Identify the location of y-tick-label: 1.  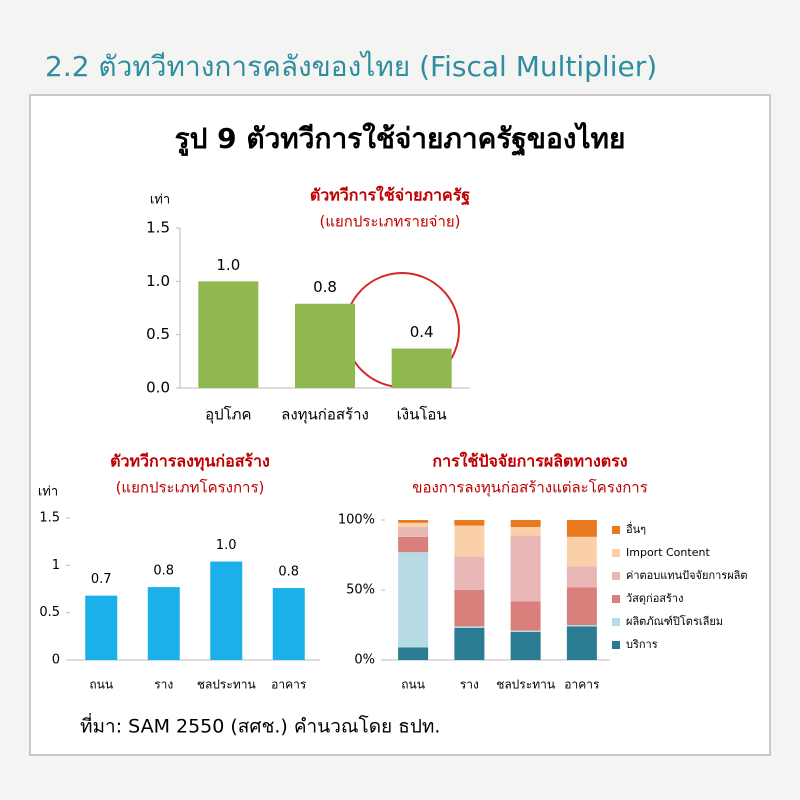
(56, 565).